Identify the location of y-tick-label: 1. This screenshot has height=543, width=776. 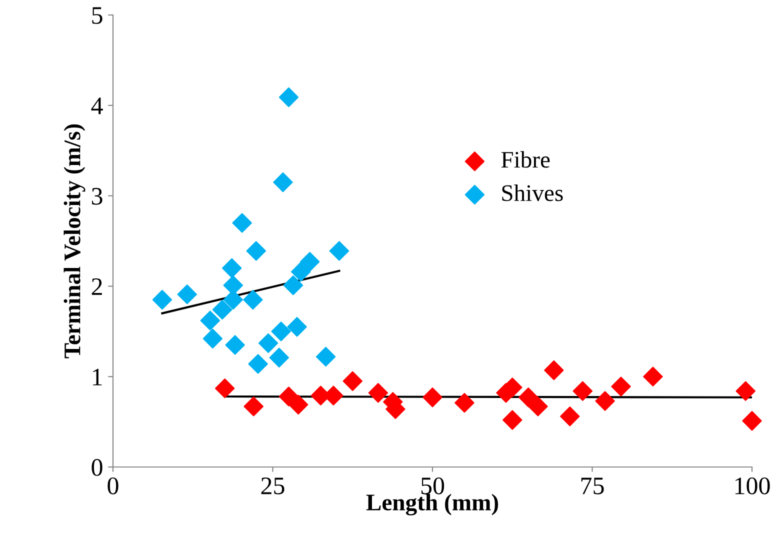
(97, 377).